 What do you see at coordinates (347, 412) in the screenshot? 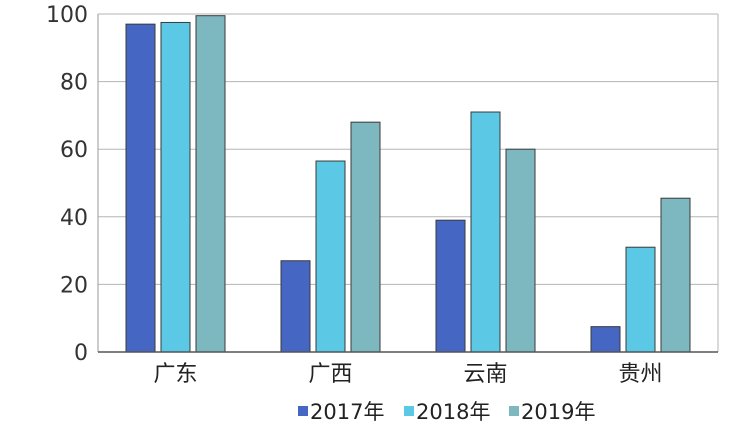
I see `legend-label: 2017年` at bounding box center [347, 412].